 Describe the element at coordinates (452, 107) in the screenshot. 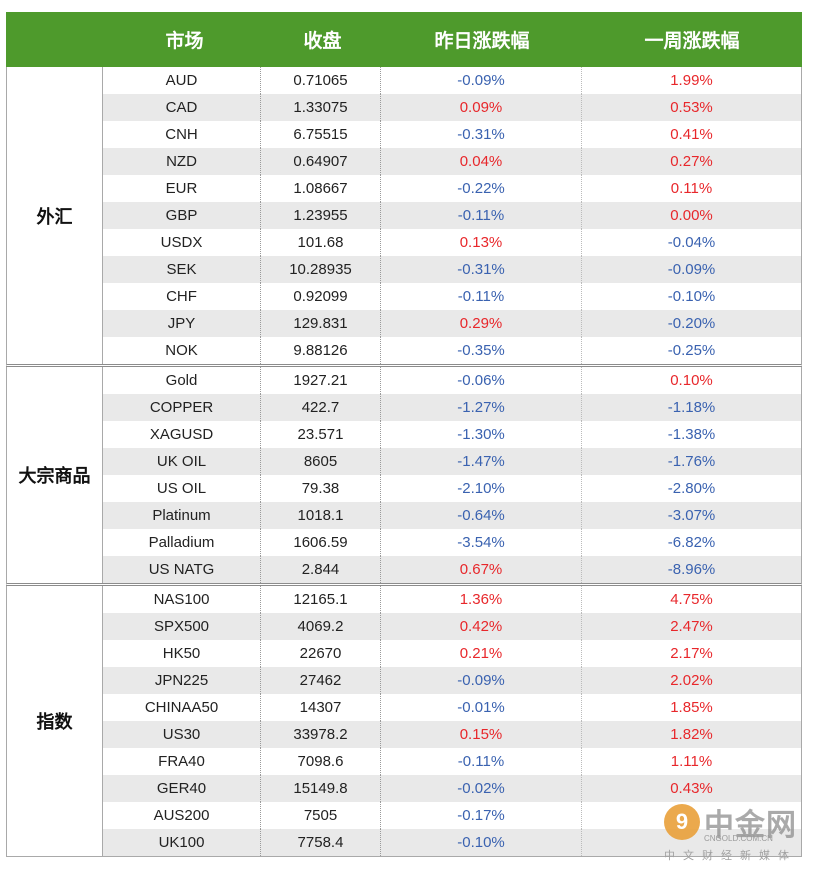

I see `table-row: CAD 1.33075 0.09% 0.53%` at that location.